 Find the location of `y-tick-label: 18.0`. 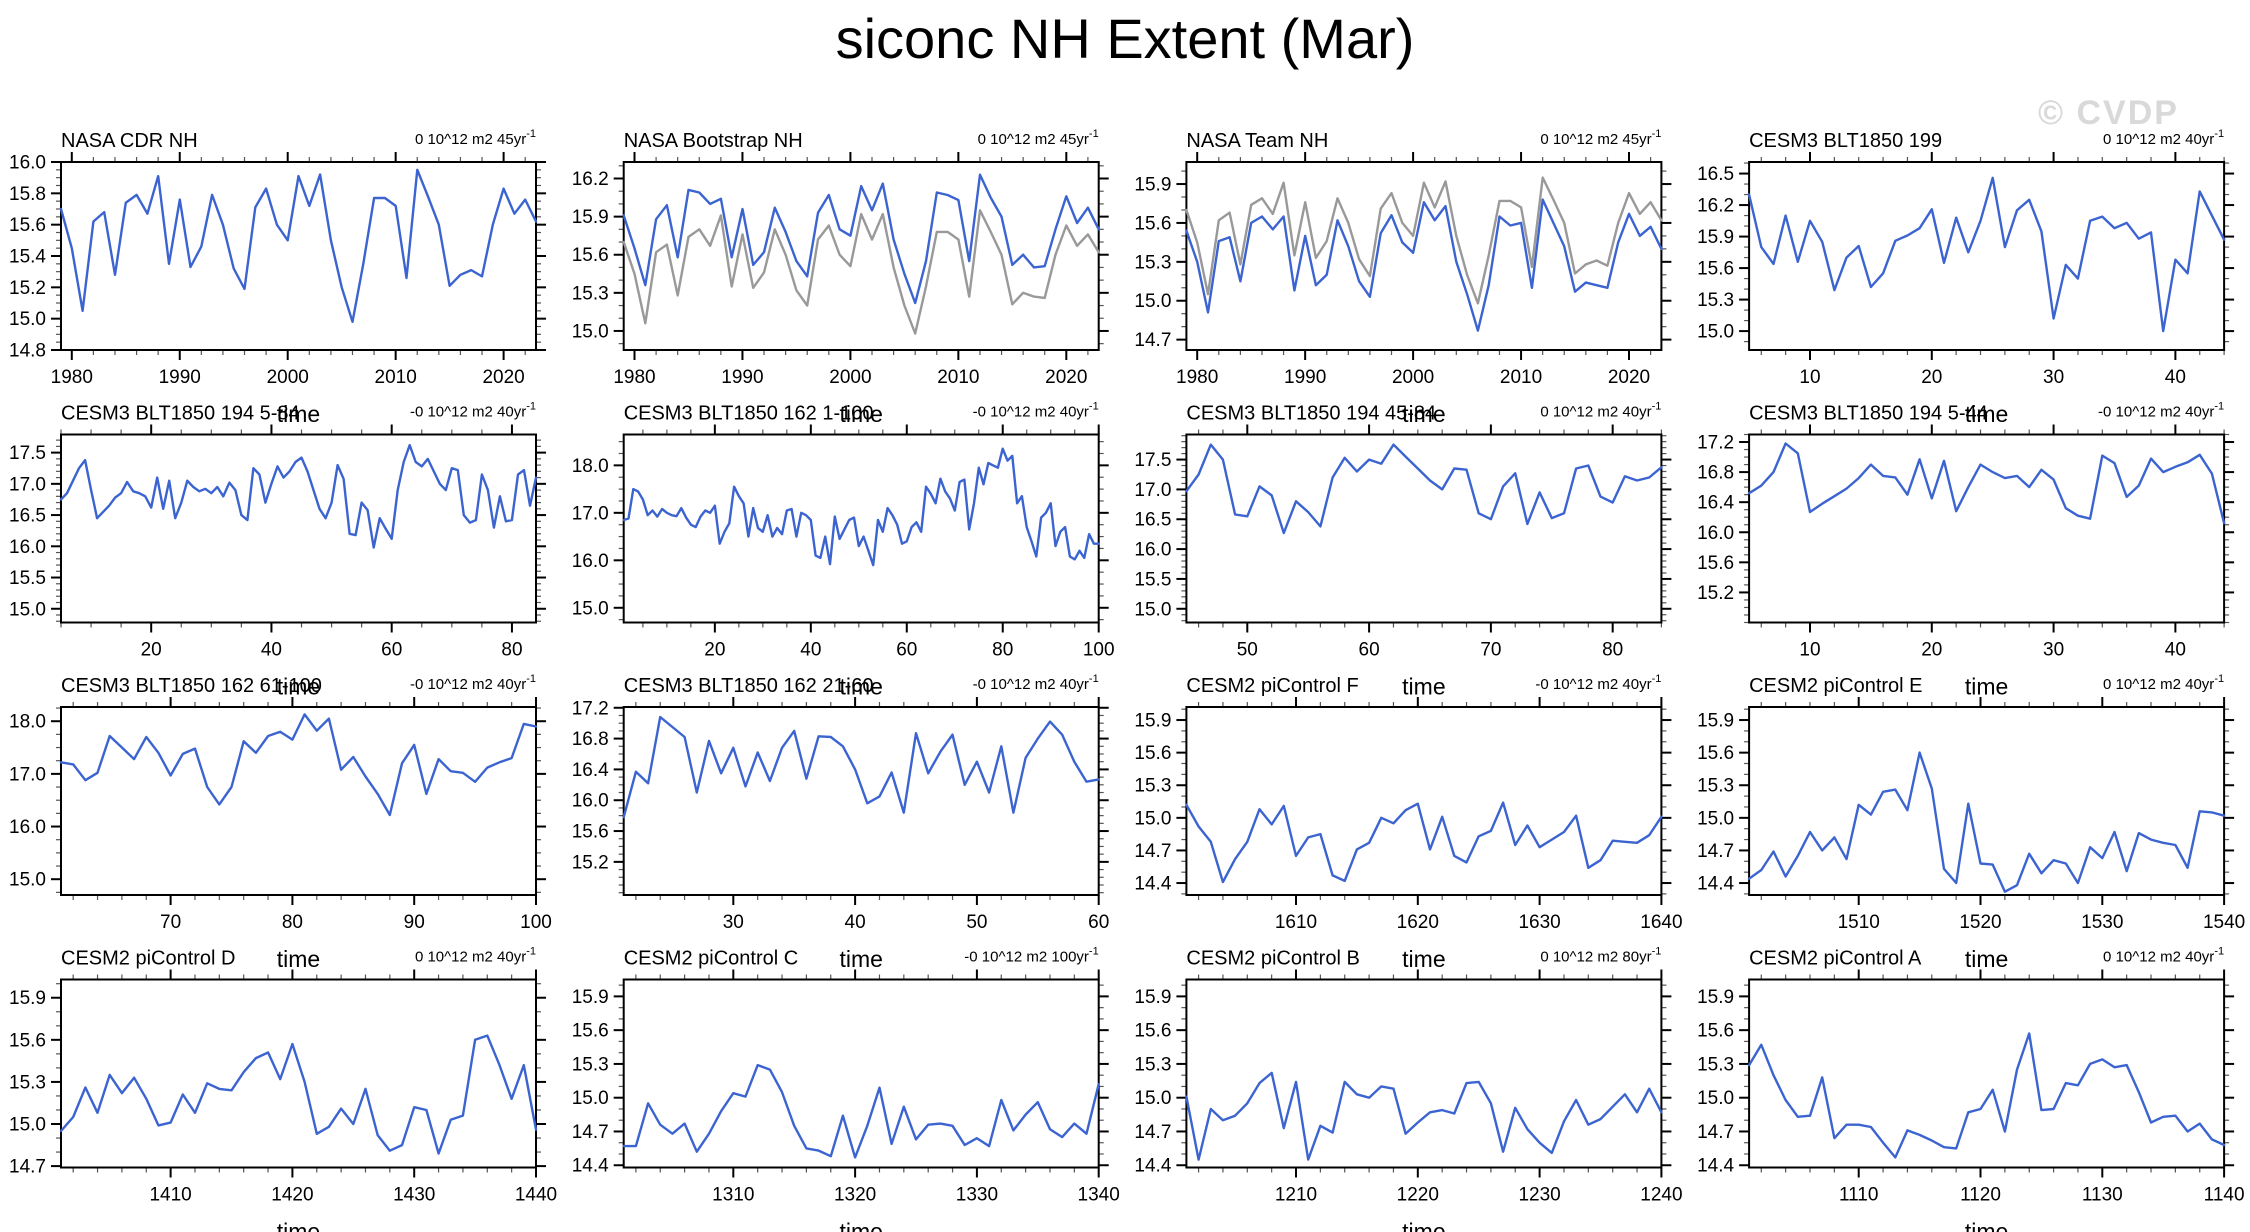

y-tick-label: 18.0 is located at coordinates (590, 466).